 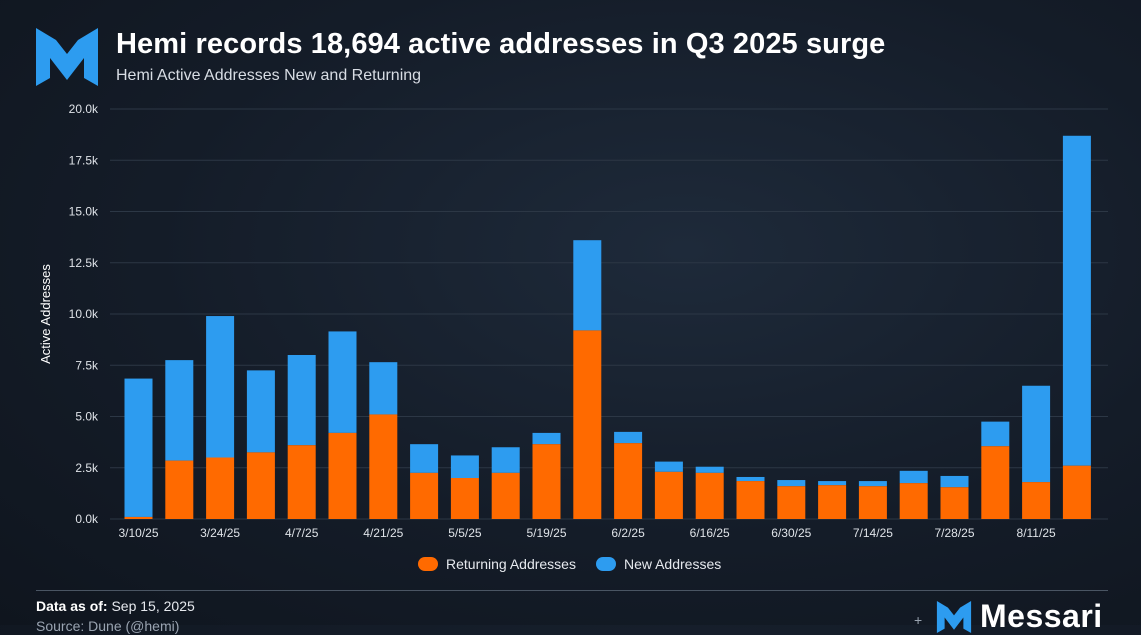 I want to click on bar-returning-5/26/25, so click(x=587, y=424).